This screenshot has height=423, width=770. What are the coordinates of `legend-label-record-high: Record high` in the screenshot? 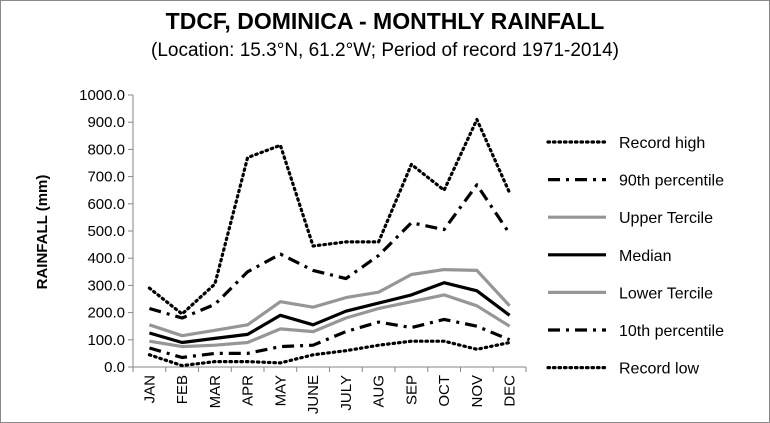 It's located at (662, 143).